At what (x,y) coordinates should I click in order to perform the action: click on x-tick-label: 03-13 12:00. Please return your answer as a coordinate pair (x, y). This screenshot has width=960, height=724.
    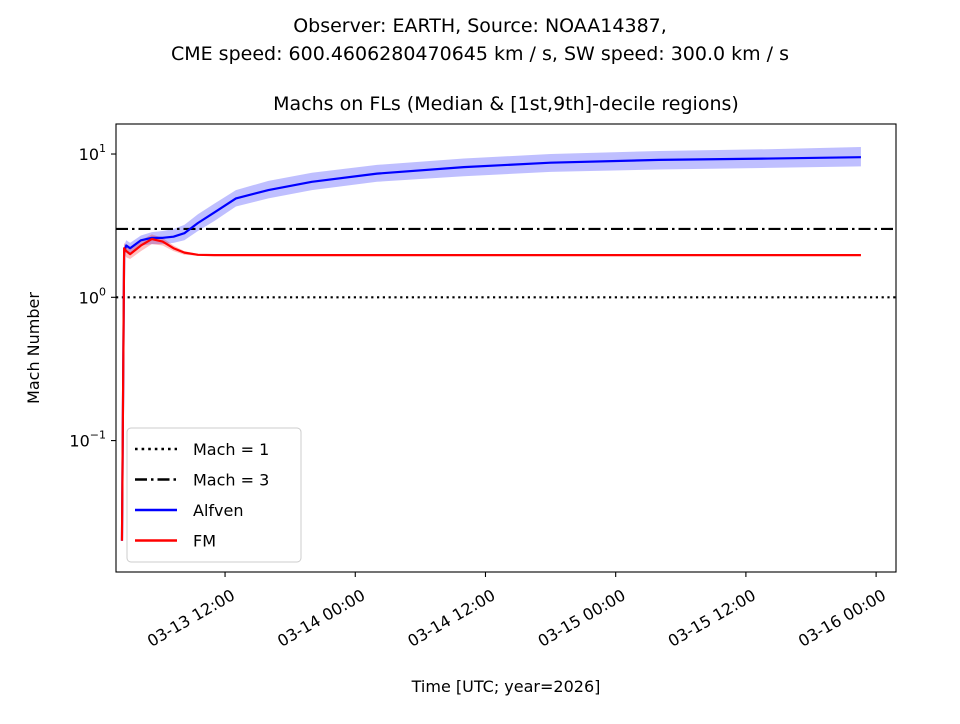
    Looking at the image, I should click on (191, 617).